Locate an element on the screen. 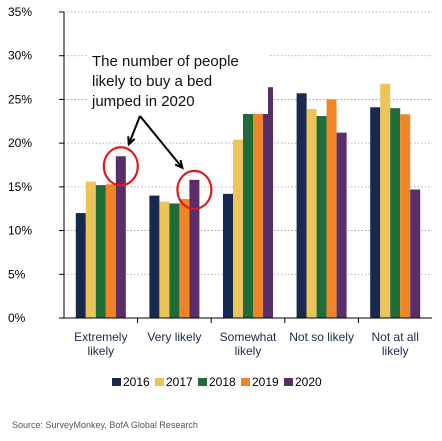  y-tick-label: 20% is located at coordinates (20, 143).